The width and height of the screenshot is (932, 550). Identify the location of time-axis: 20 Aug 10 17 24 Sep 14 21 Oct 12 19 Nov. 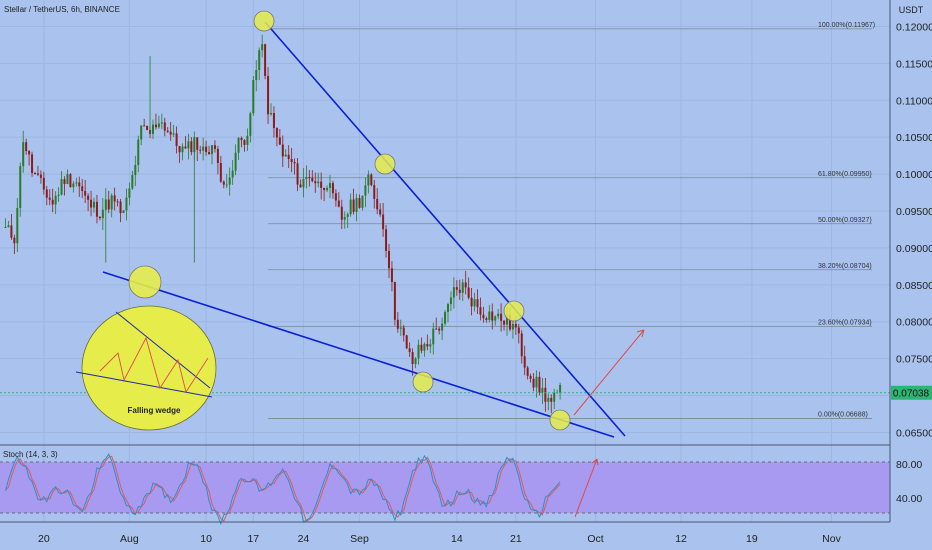
(445, 533).